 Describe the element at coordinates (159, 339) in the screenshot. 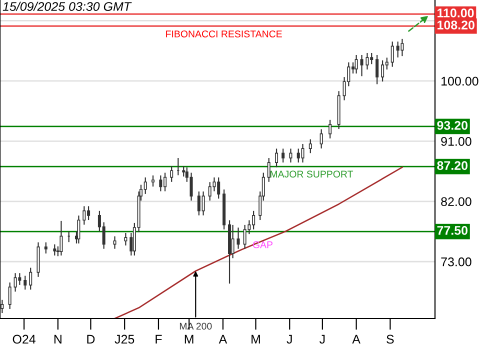

I see `x-tick-label: F` at that location.